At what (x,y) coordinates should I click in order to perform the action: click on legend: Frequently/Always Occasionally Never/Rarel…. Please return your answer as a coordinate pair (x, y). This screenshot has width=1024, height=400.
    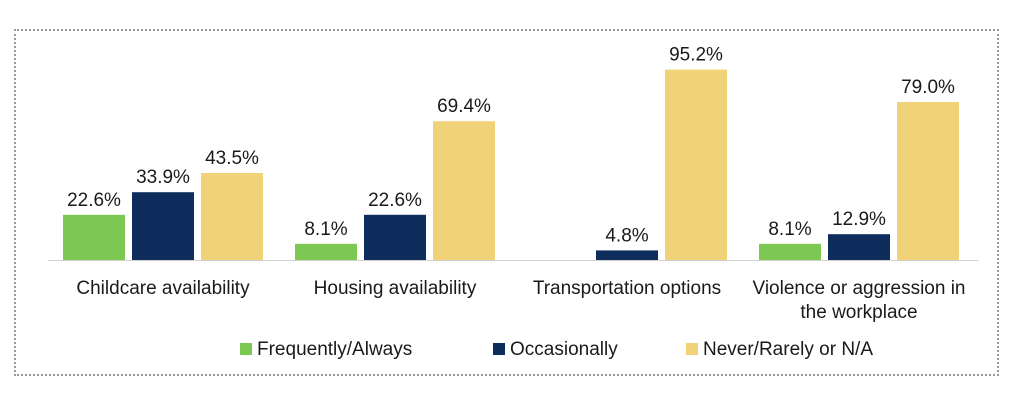
    Looking at the image, I should click on (556, 349).